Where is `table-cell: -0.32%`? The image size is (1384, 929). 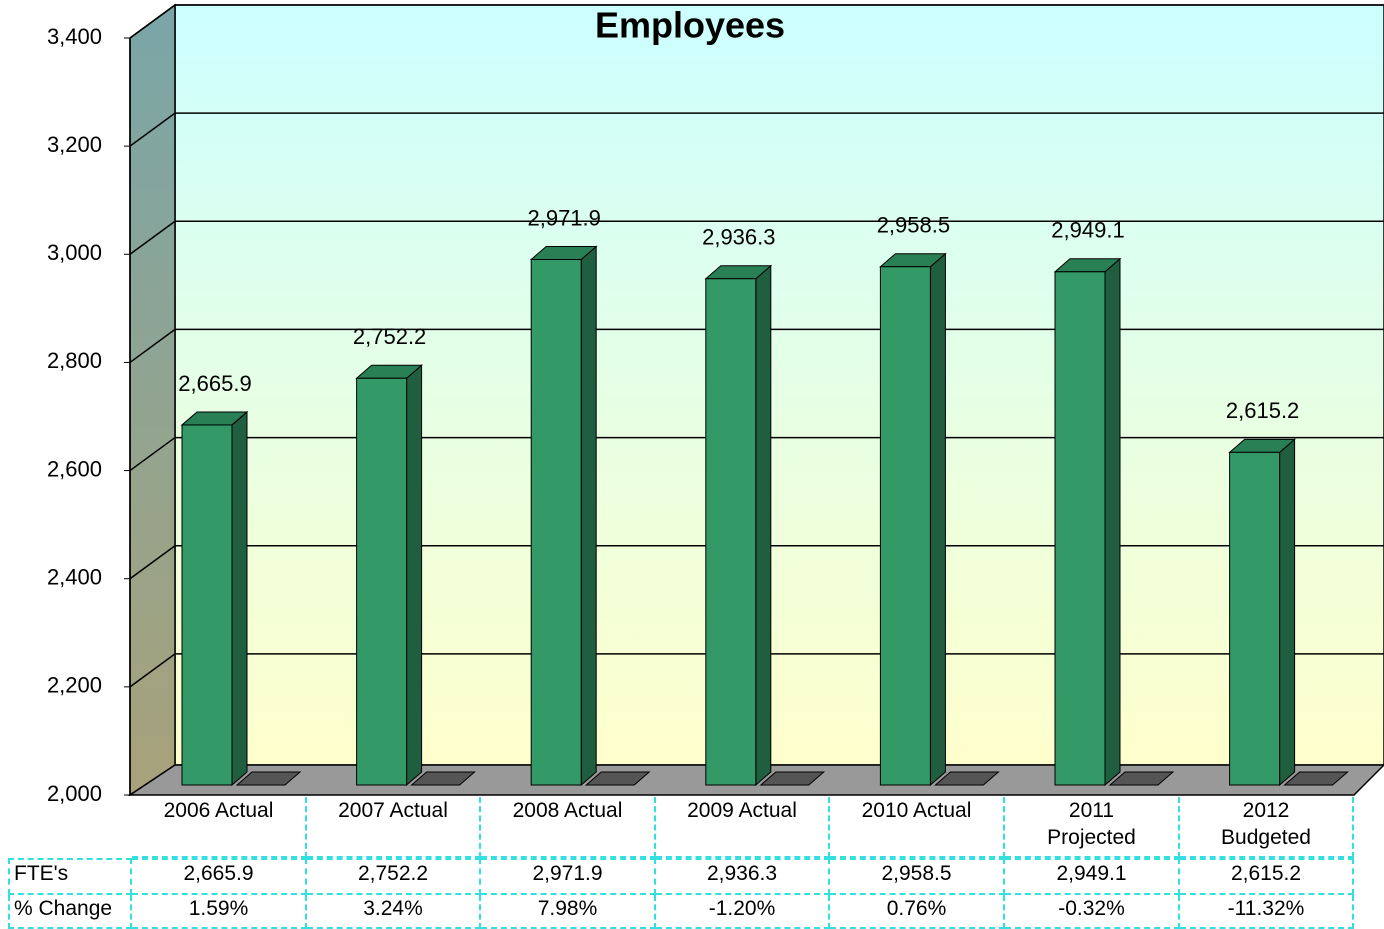
table-cell: -0.32% is located at coordinates (1092, 912).